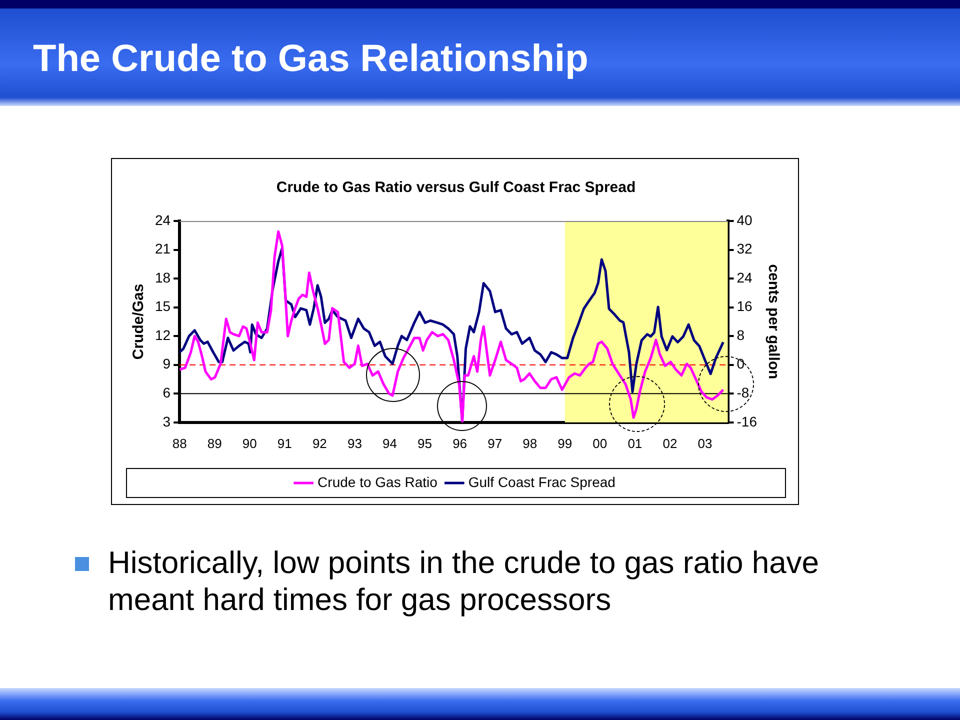 The width and height of the screenshot is (960, 720). I want to click on x-tick-label: 89, so click(214, 443).